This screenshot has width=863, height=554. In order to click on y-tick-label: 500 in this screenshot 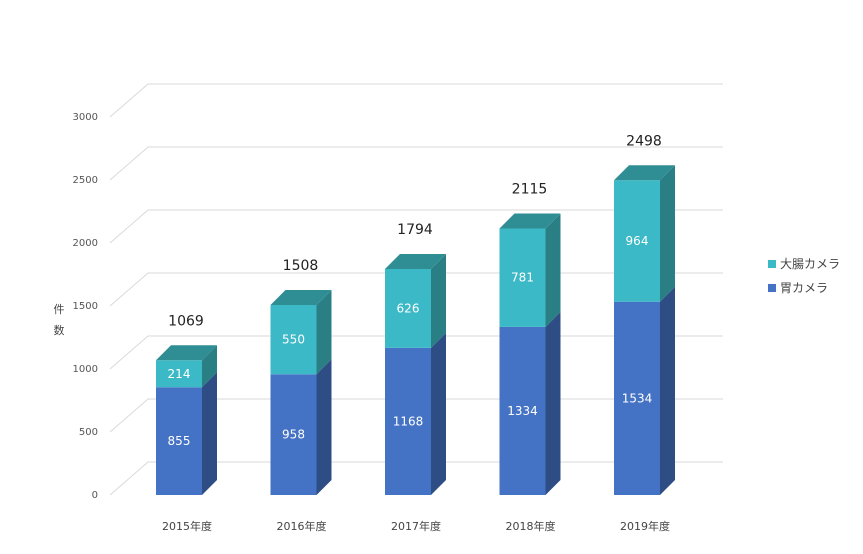, I will do `click(88, 432)`.